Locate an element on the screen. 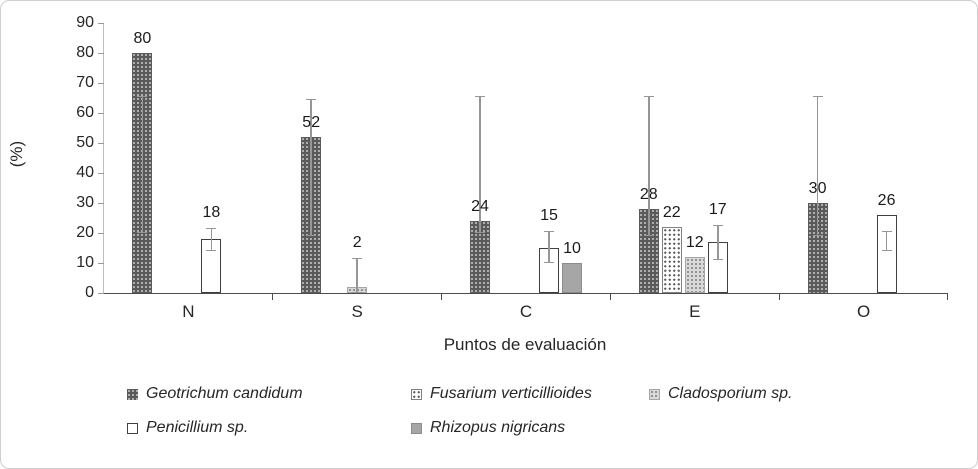 This screenshot has height=469, width=978. legend-marker-white-dots is located at coordinates (416, 394).